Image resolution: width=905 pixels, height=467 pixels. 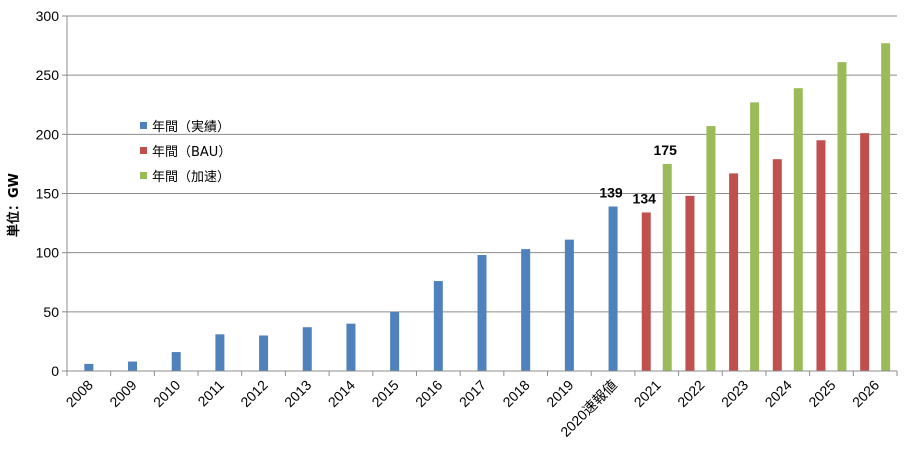 What do you see at coordinates (734, 393) in the screenshot?
I see `x-tick-label: 2023` at bounding box center [734, 393].